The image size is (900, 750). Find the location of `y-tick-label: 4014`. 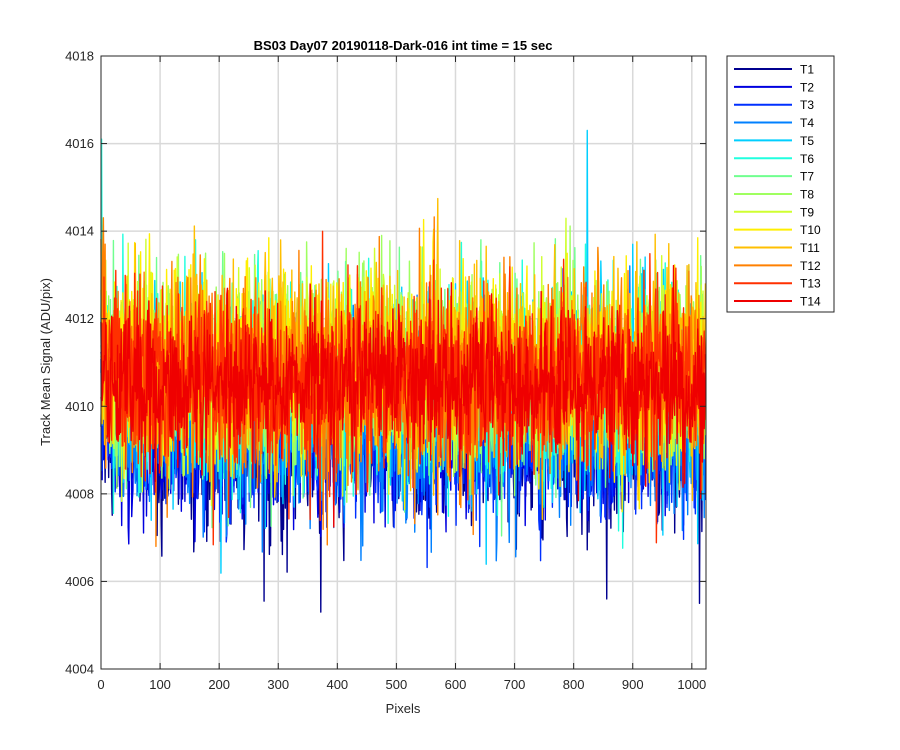

y-tick-label: 4014 is located at coordinates (79, 231).